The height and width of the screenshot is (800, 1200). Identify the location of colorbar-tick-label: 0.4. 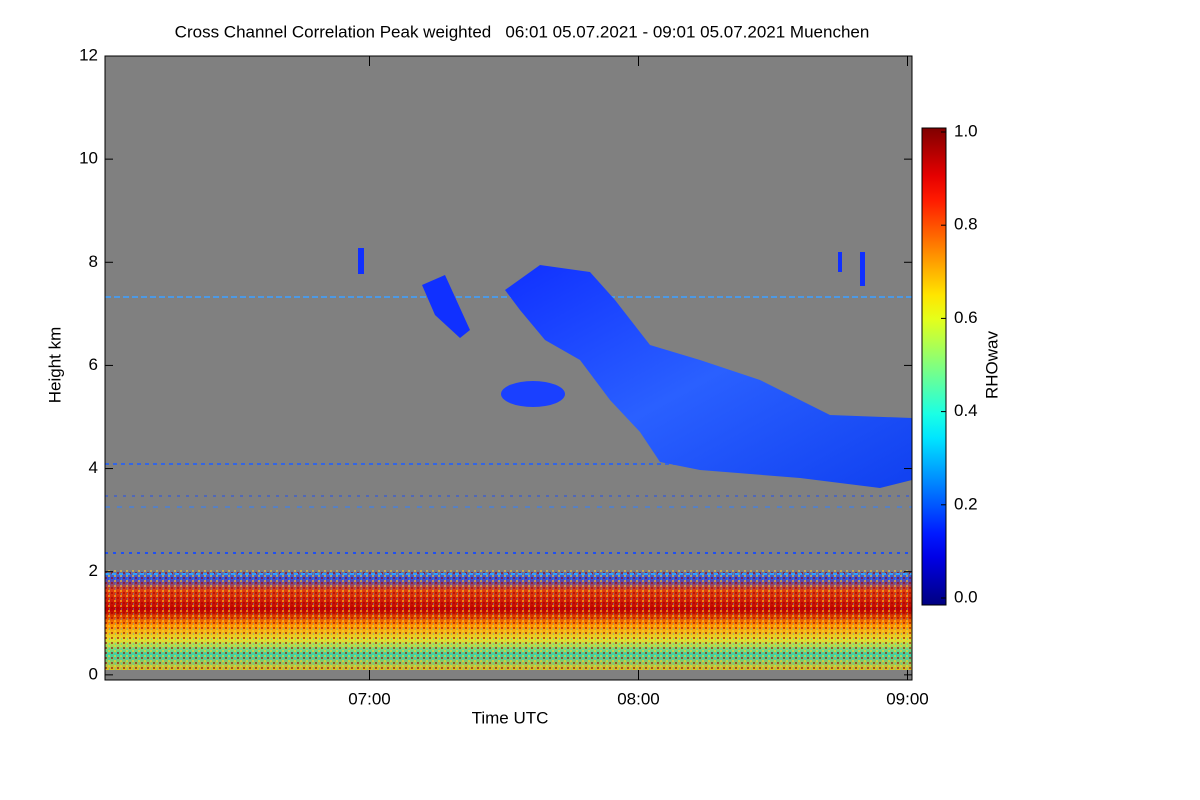
(966, 410).